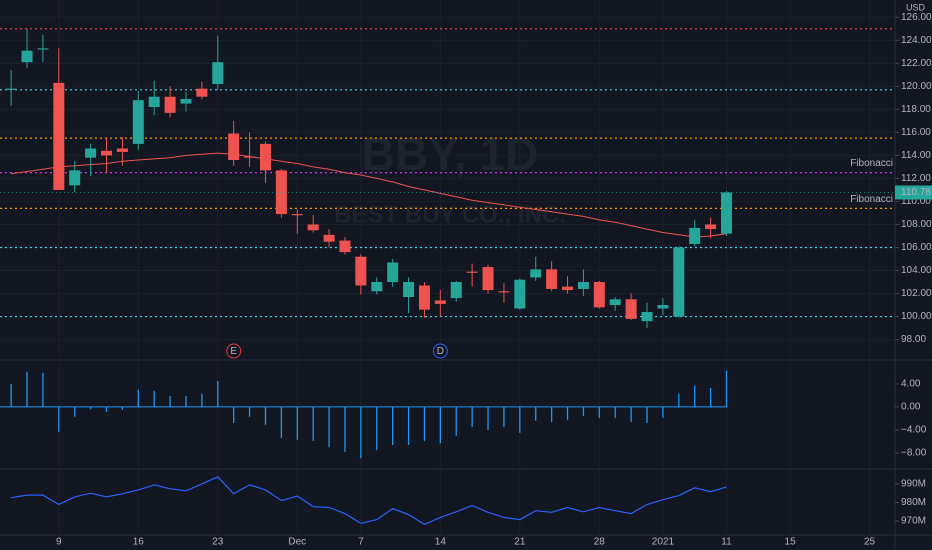 The image size is (932, 550). I want to click on y-tick-label: −4.00, so click(914, 430).